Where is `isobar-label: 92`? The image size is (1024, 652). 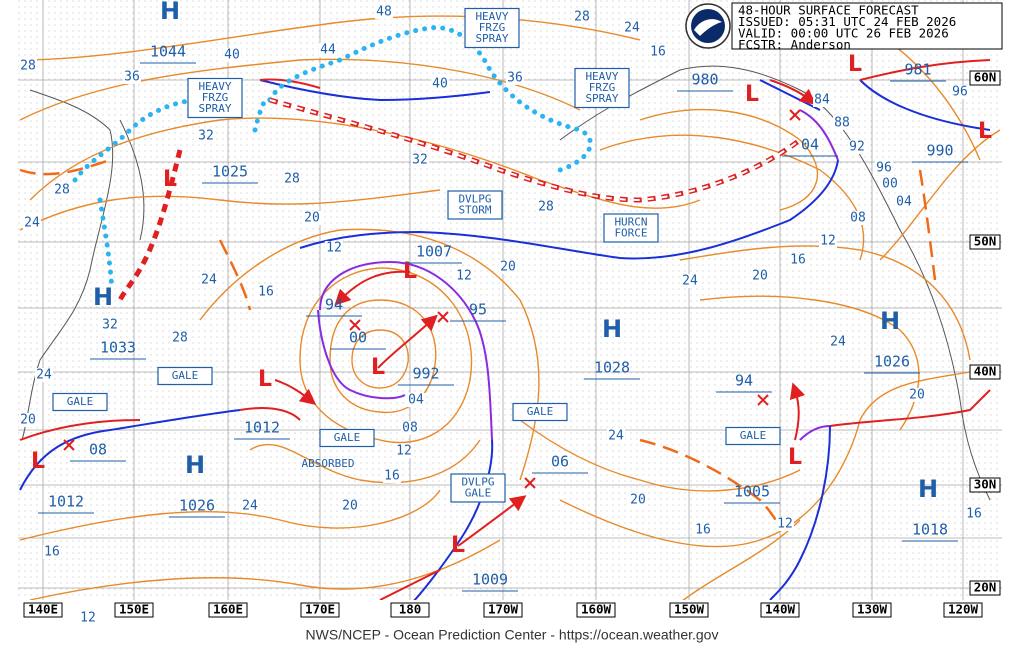 isobar-label: 92 is located at coordinates (857, 147).